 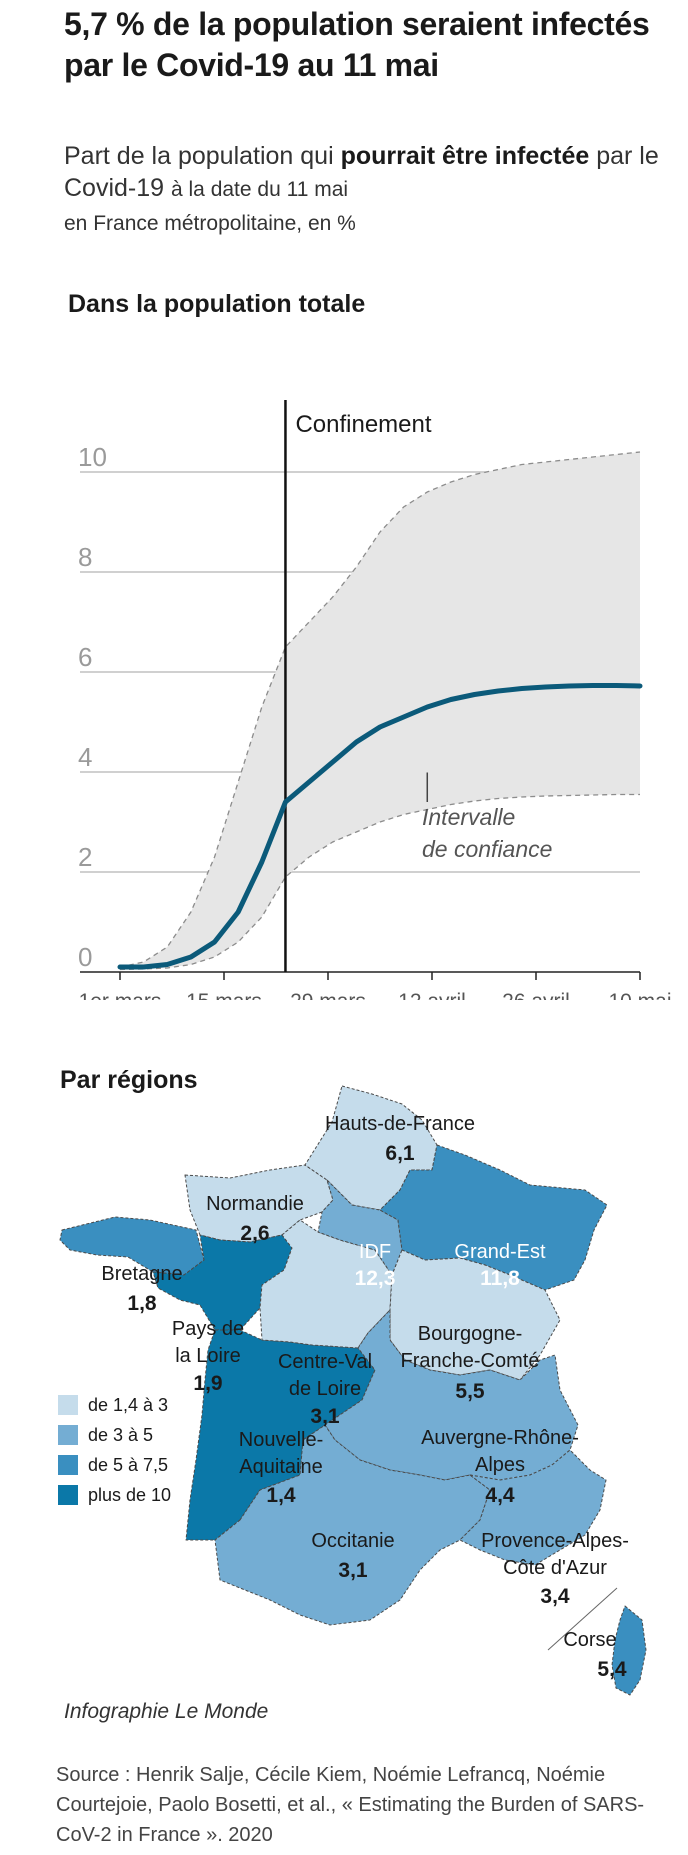 I want to click on region-auvergne-rhone-alpes, so click(x=451, y=1395).